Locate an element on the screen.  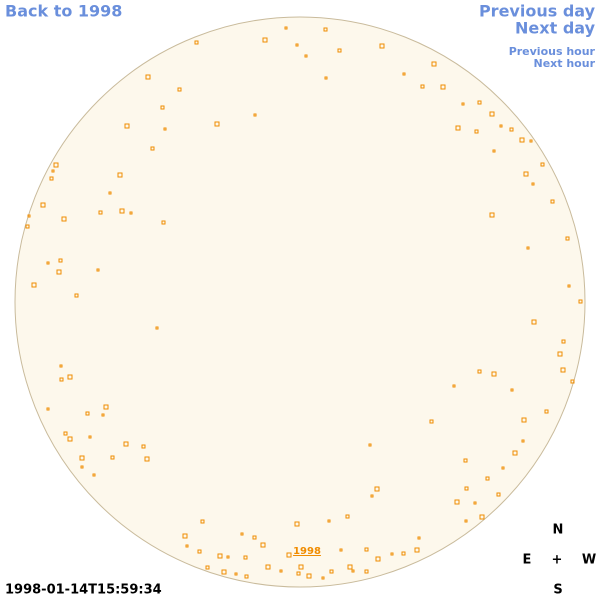
year-link: 1998 is located at coordinates (307, 551).